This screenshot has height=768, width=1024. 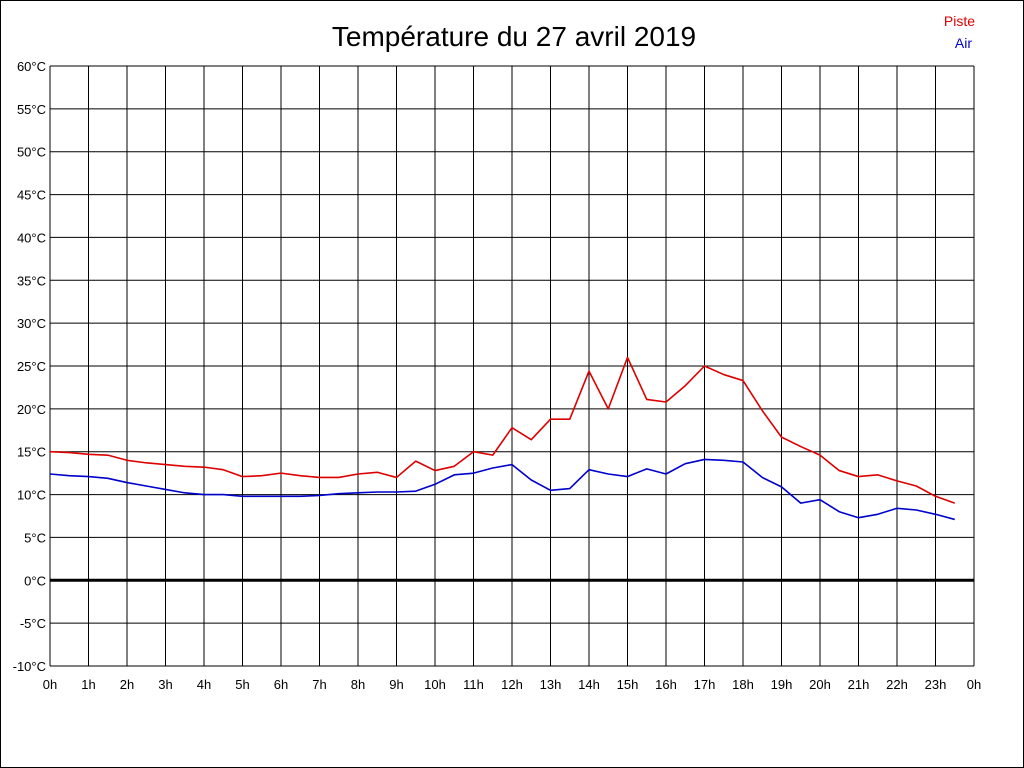 What do you see at coordinates (782, 684) in the screenshot?
I see `x-tick-label: 19h` at bounding box center [782, 684].